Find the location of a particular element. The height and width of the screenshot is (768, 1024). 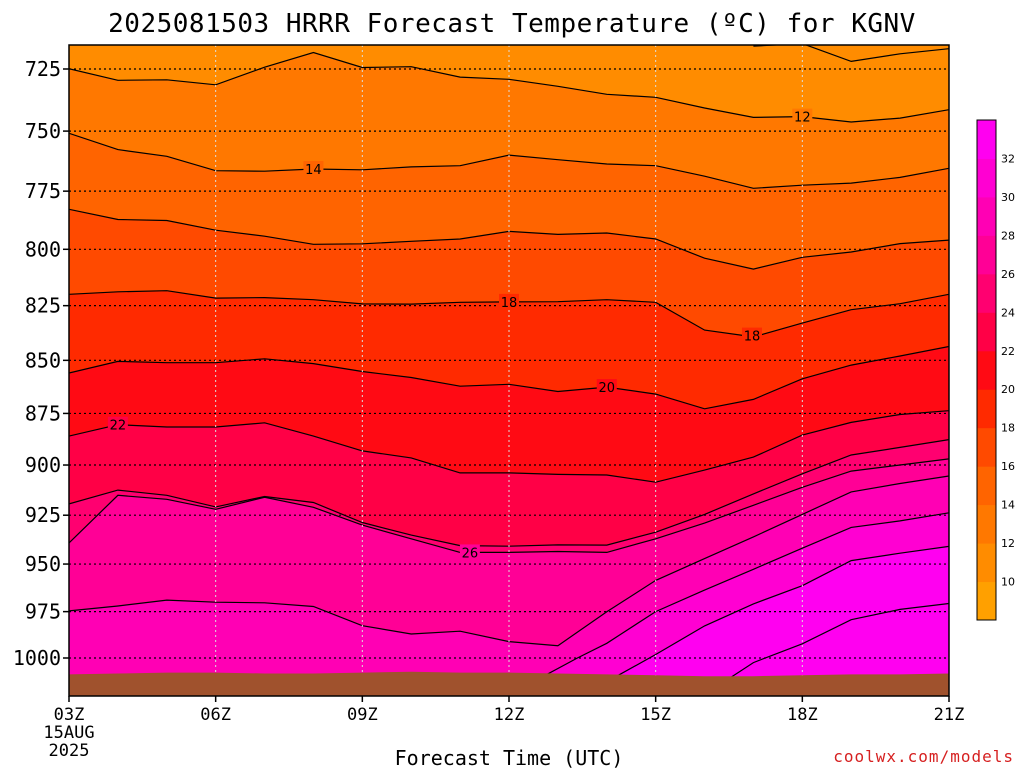

colorbar-tick-label: 30 is located at coordinates (1008, 197).